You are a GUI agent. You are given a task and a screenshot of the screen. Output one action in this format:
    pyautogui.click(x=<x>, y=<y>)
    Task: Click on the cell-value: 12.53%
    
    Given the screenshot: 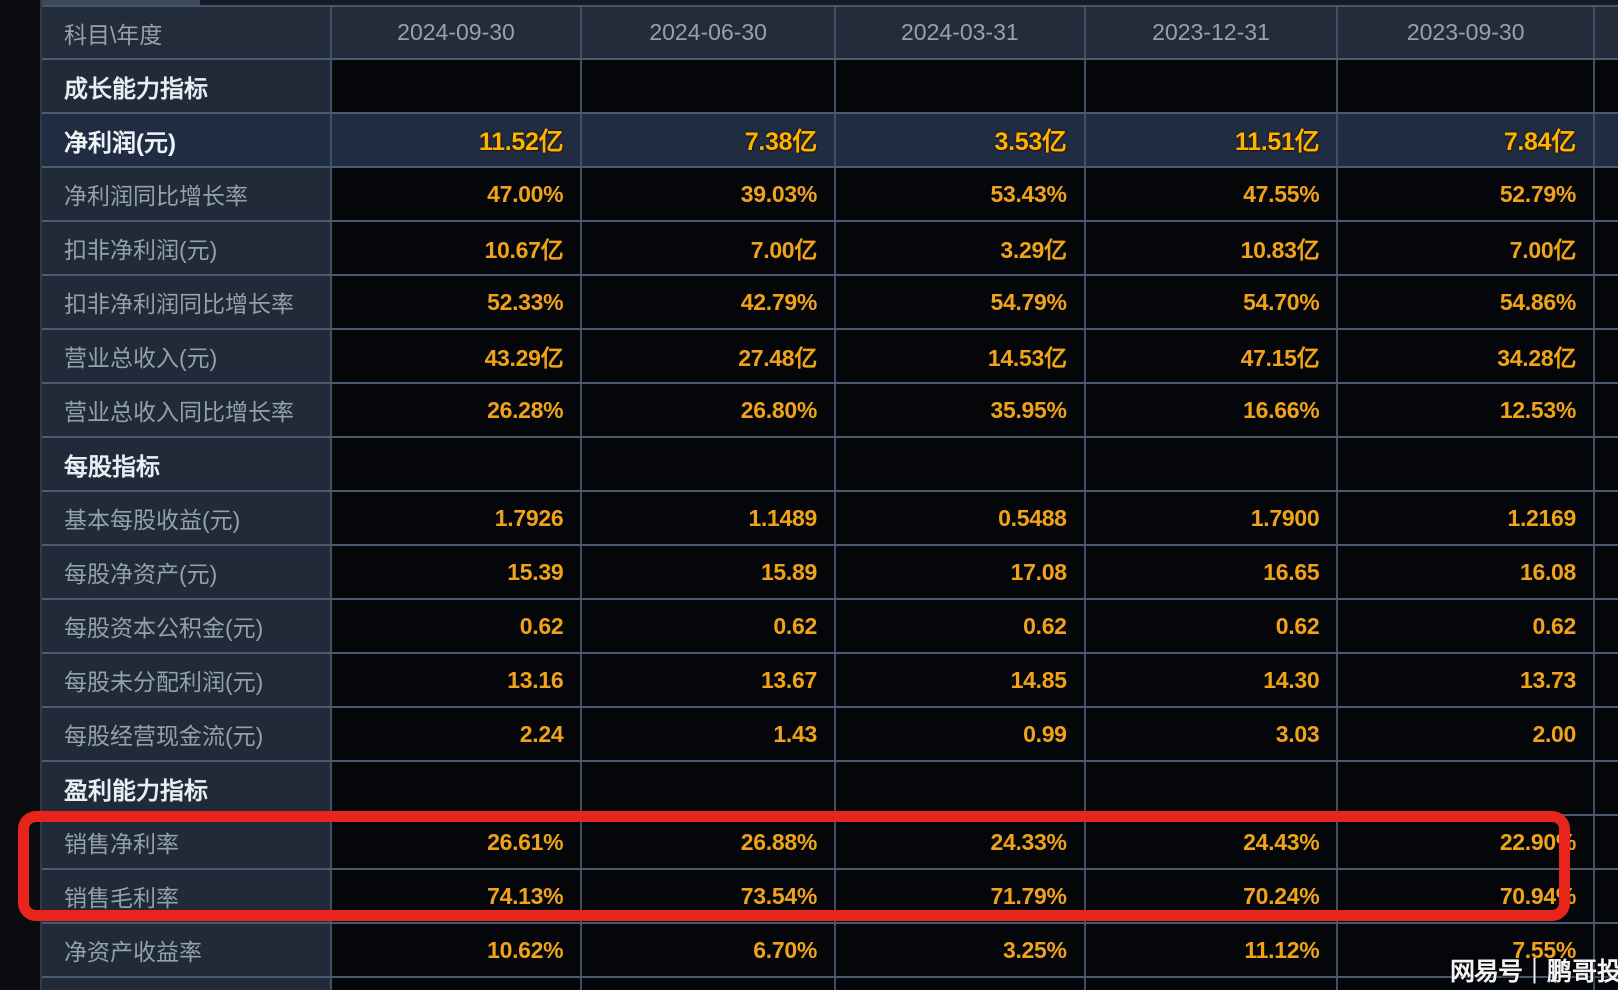 What is the action you would take?
    pyautogui.click(x=1467, y=410)
    